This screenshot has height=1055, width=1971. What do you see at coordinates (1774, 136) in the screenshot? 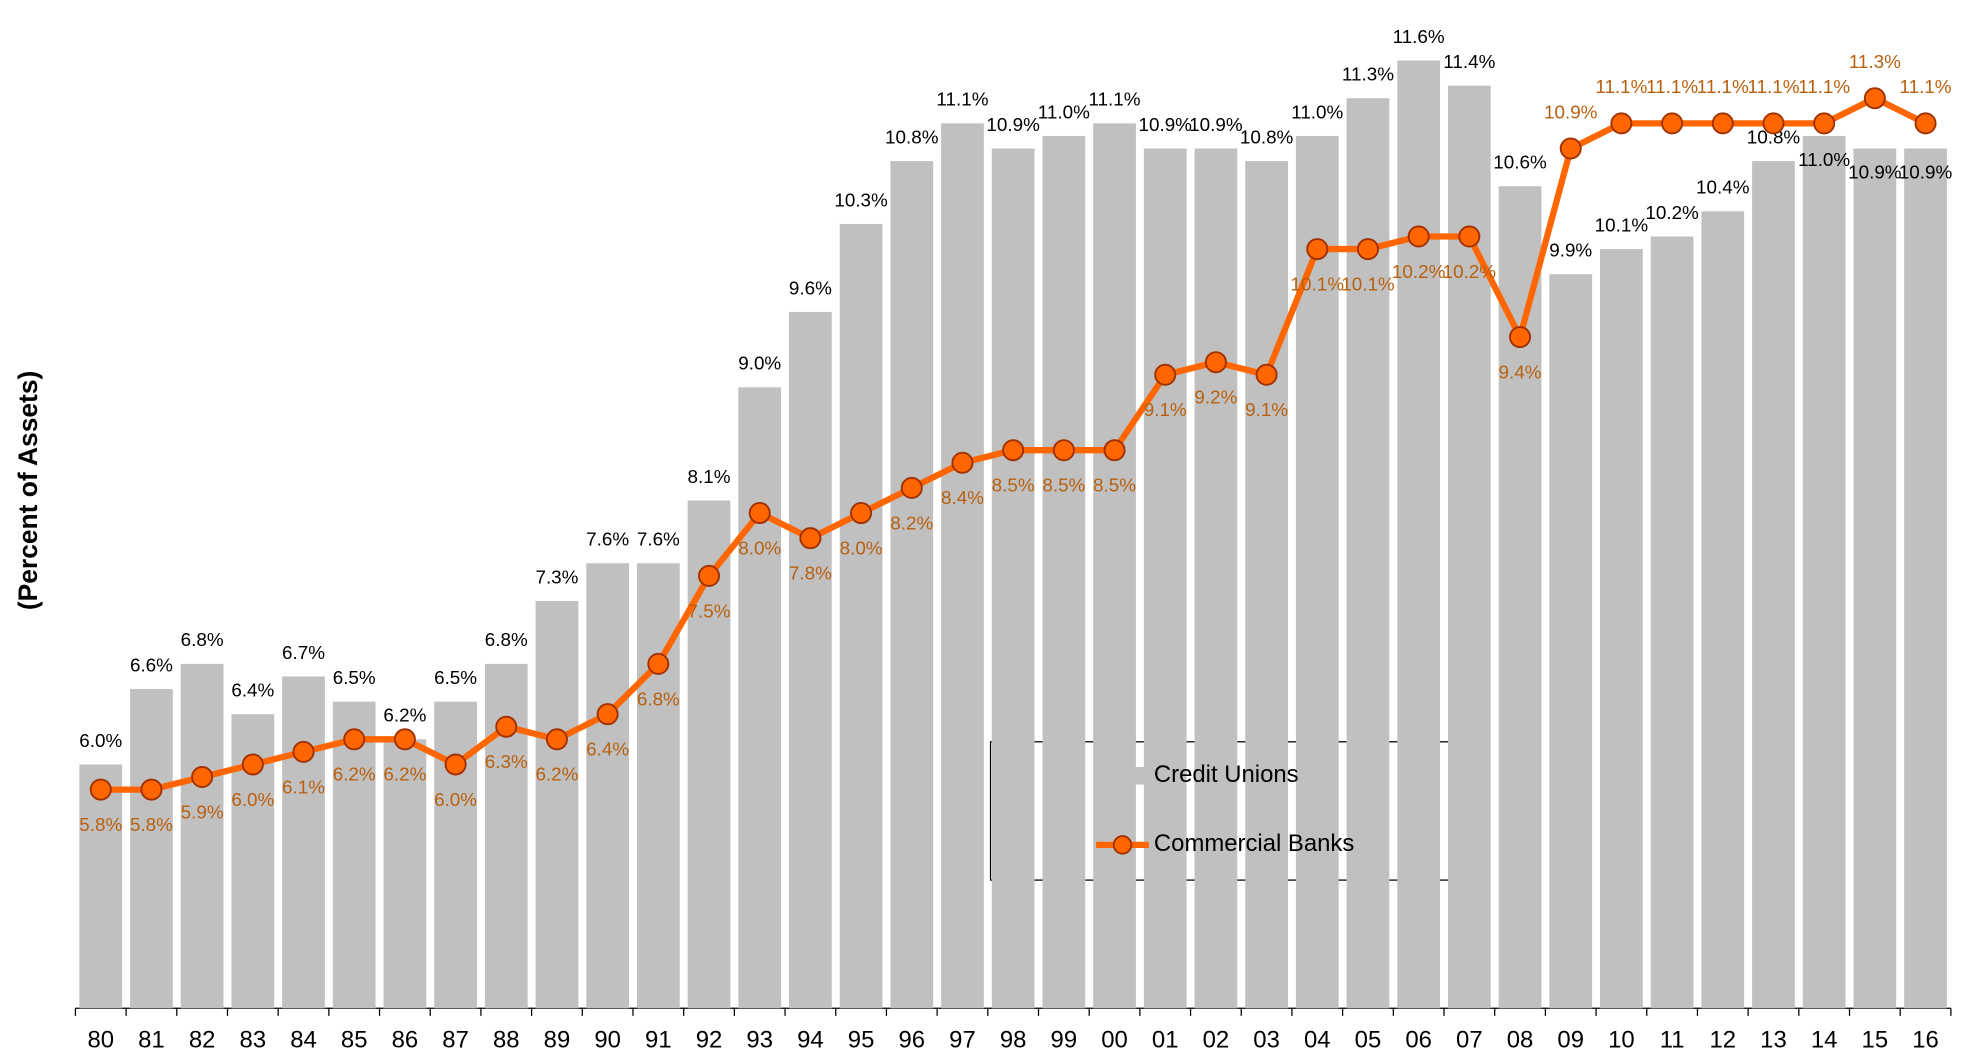
I see `bar-value-label: 10.8%` at bounding box center [1774, 136].